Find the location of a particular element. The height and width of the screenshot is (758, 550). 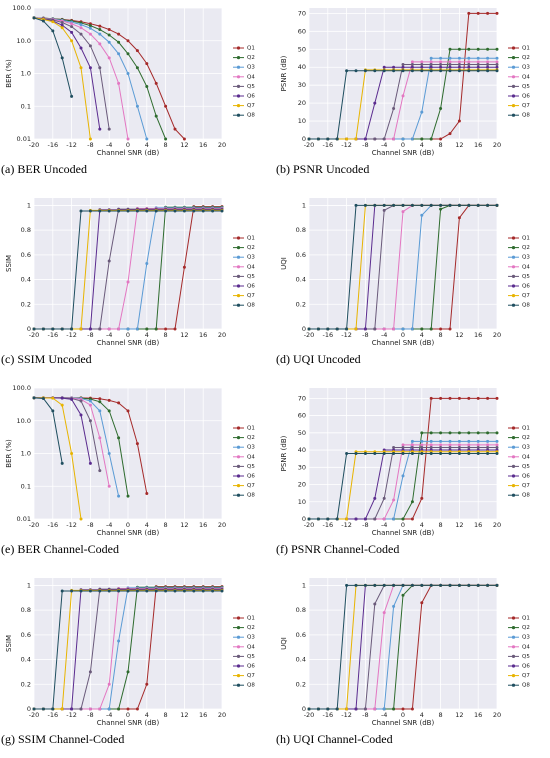

x-tick-label: -20 is located at coordinates (309, 335).